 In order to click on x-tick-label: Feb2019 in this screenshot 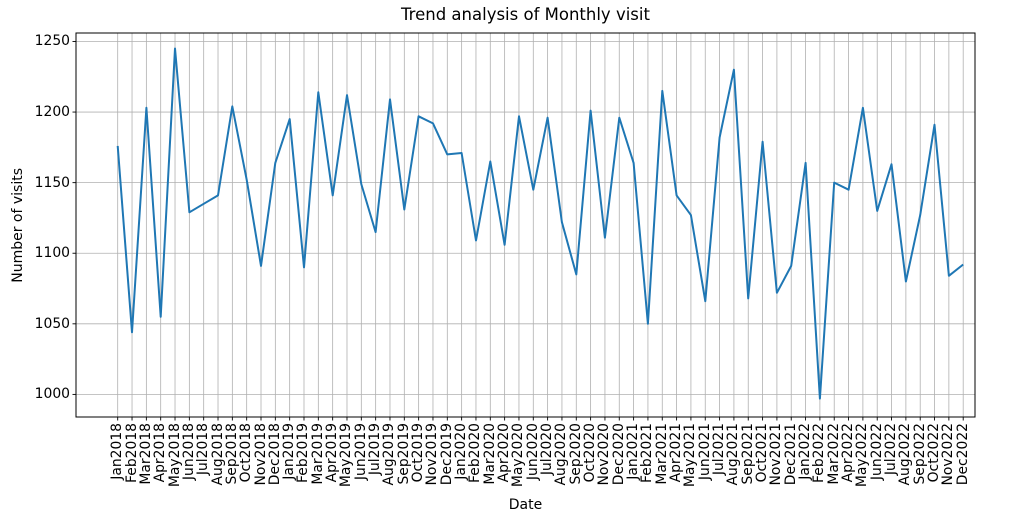, I will do `click(303, 453)`.